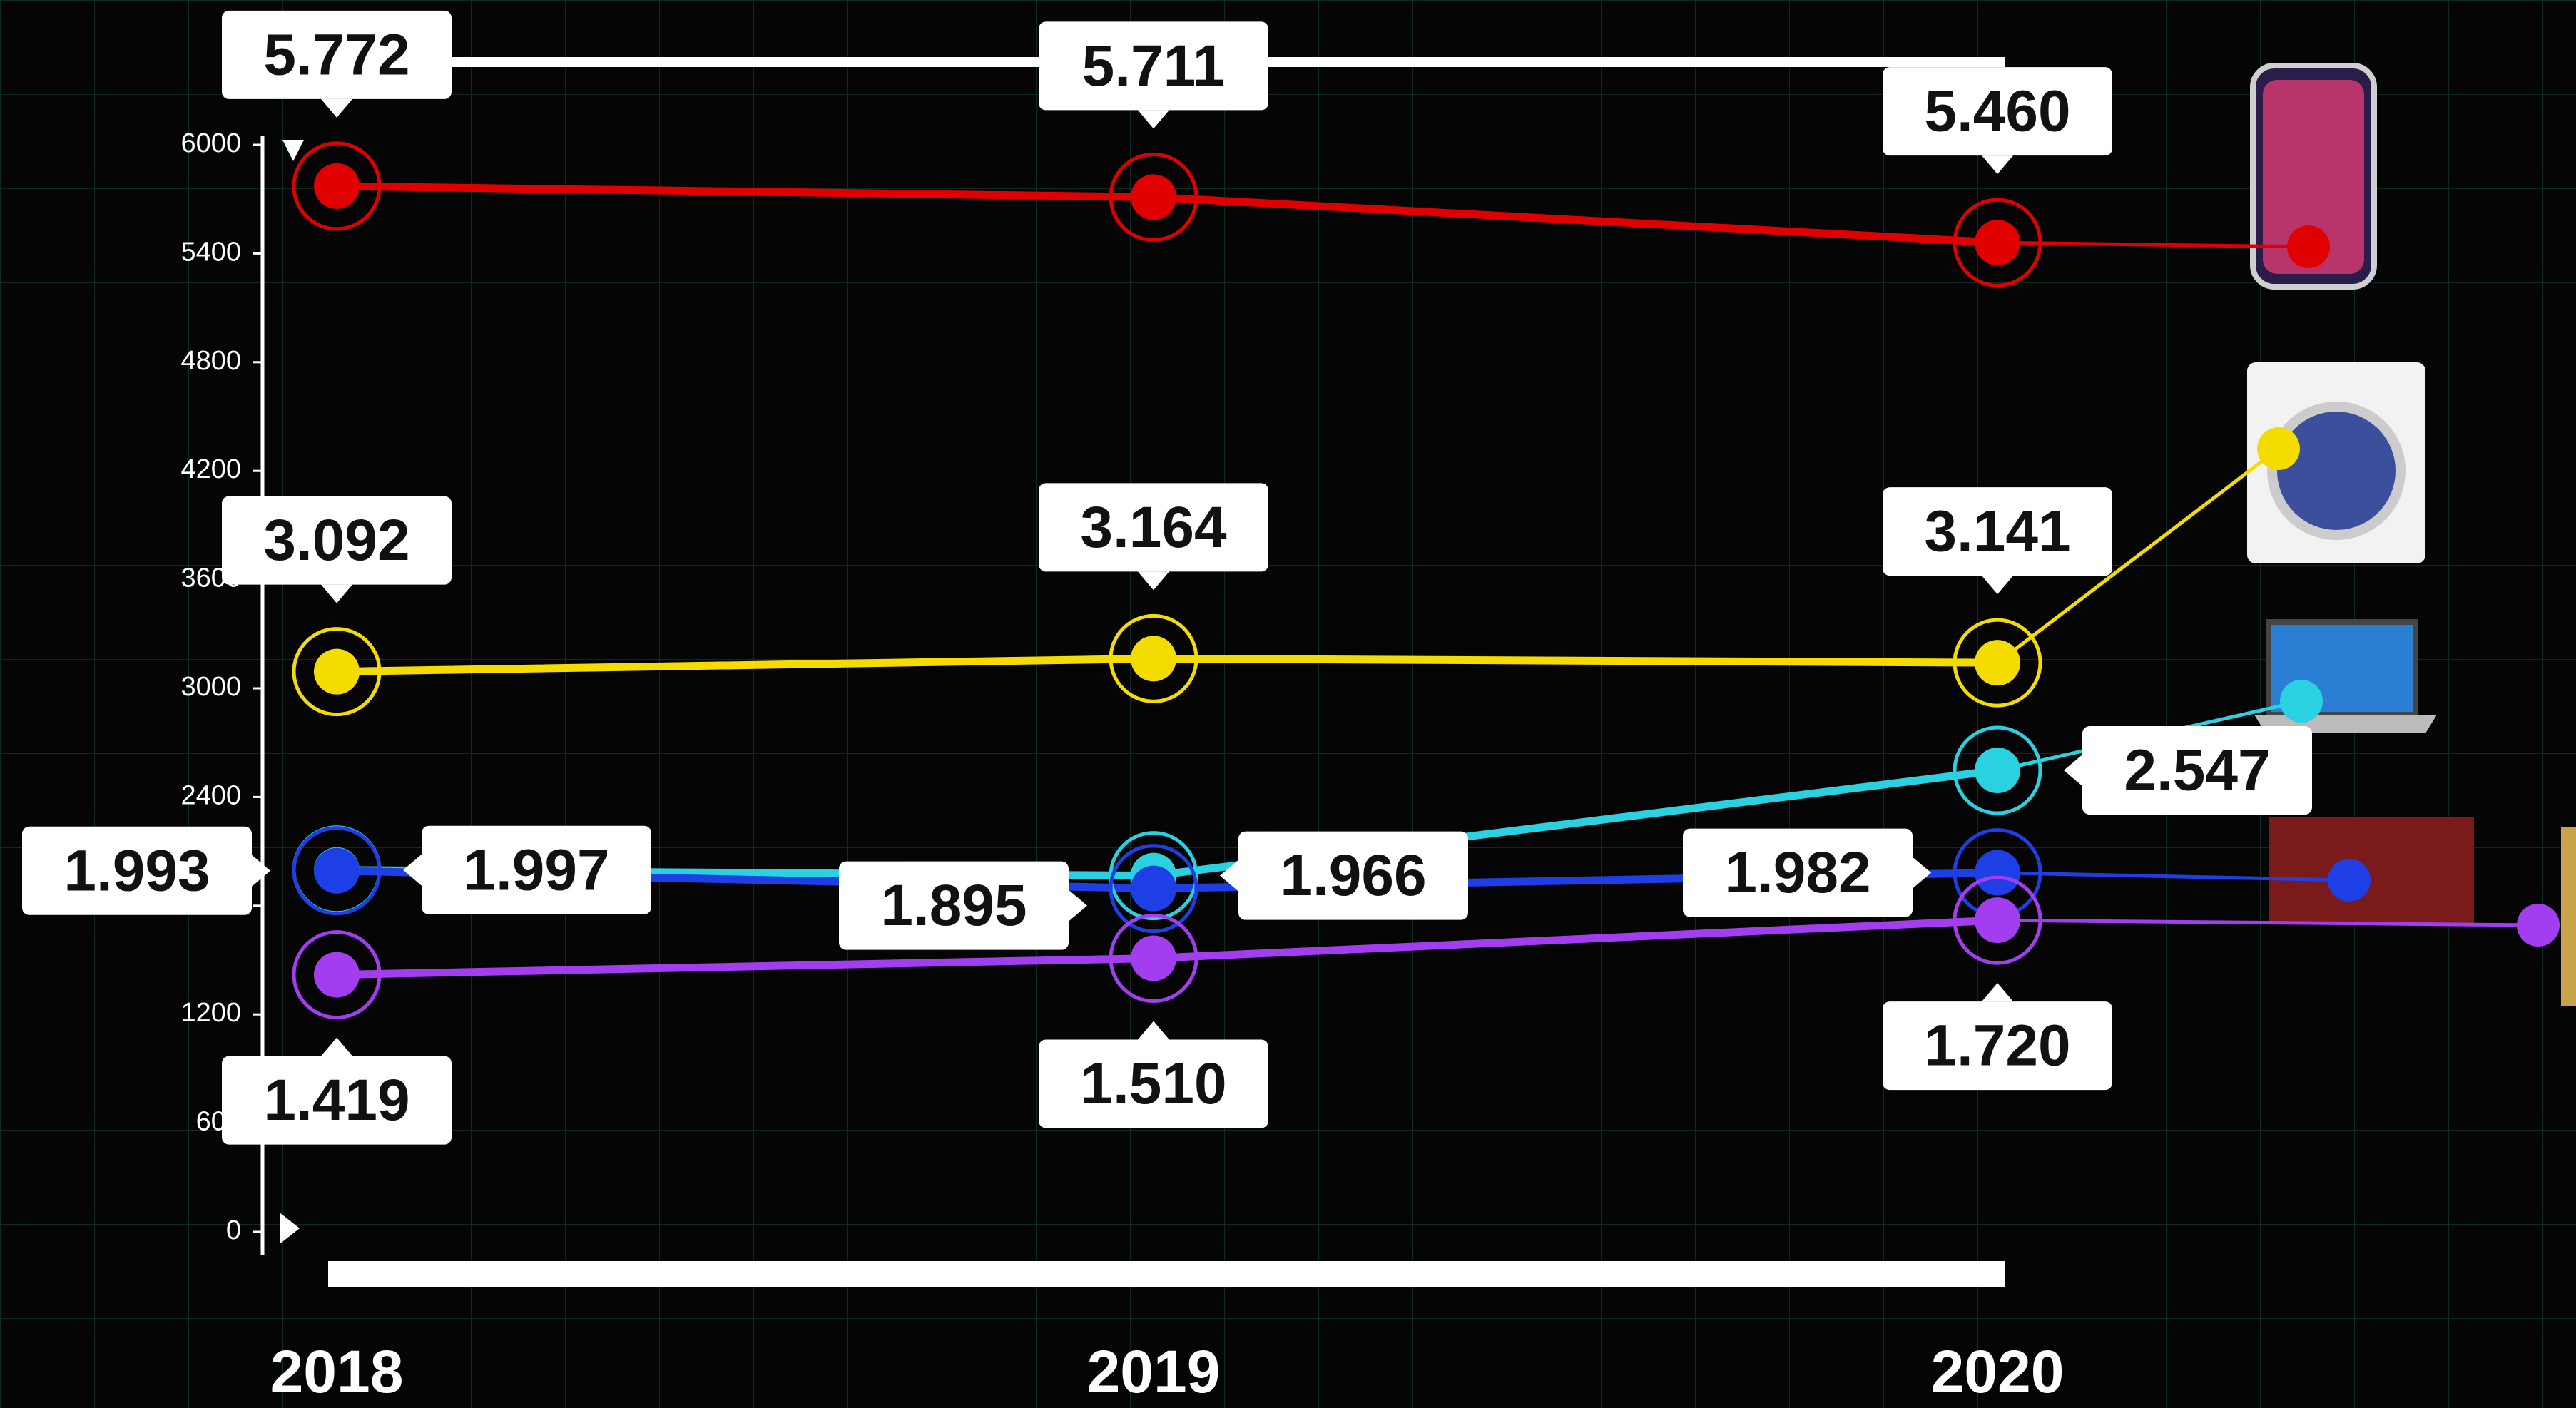 This screenshot has height=1408, width=2576. Describe the element at coordinates (210, 469) in the screenshot. I see `y-tick-label: 4200` at that location.